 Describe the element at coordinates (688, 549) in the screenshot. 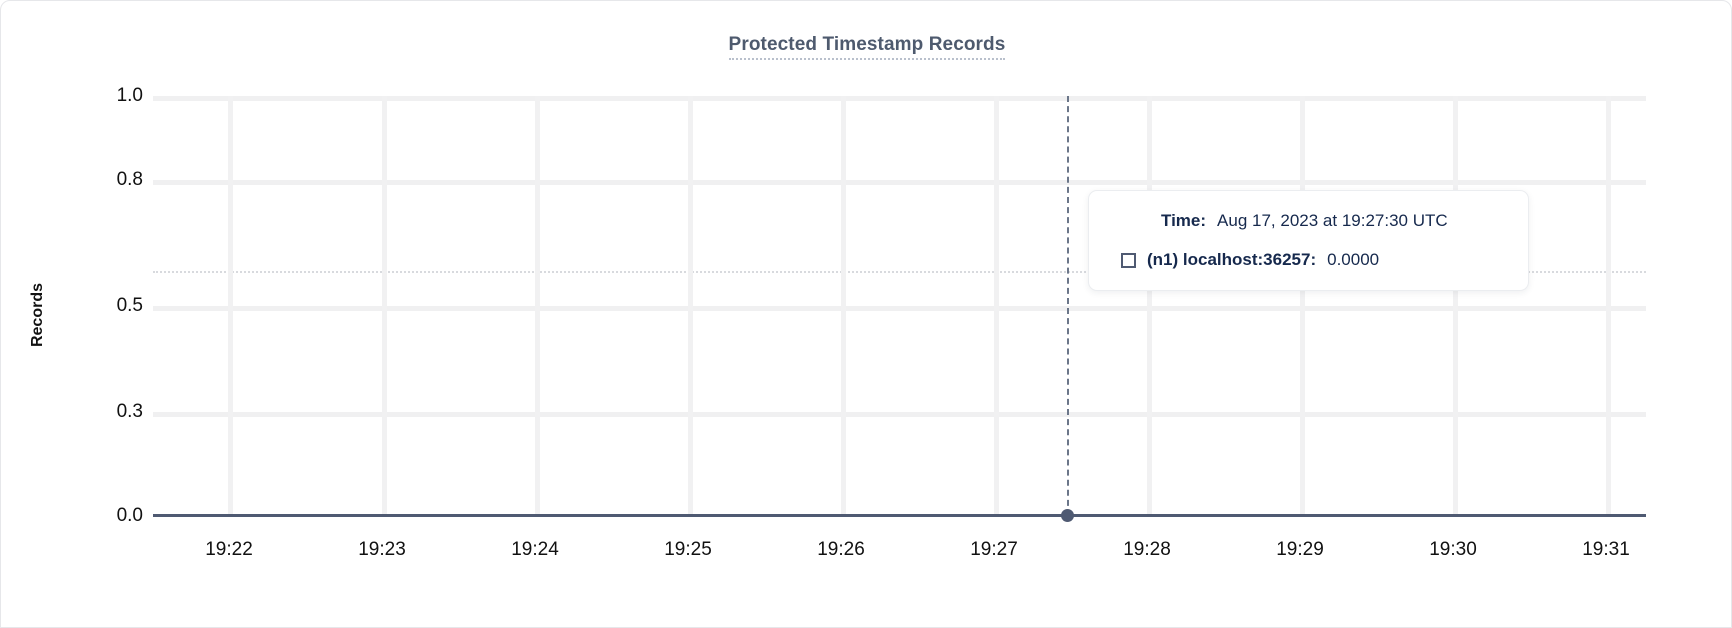

I see `x-axis-tick: 19:25` at that location.